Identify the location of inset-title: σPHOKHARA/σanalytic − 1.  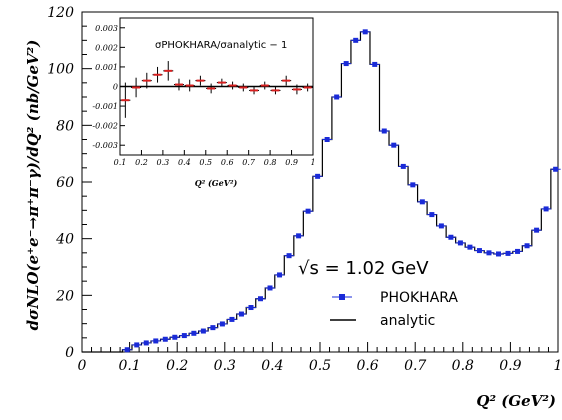
(221, 45).